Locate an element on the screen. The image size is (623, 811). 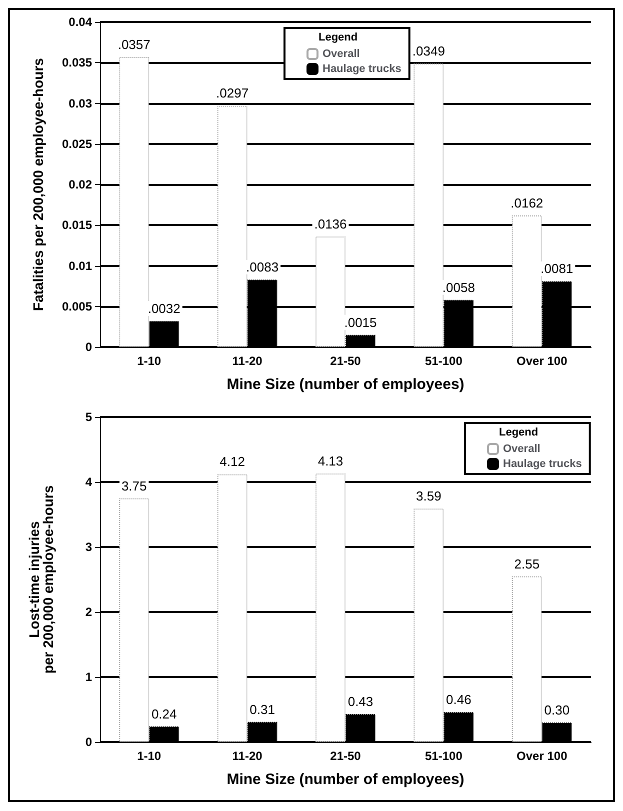
y-axis-title: Fatalities per 200,000 employee-hours is located at coordinates (38, 184).